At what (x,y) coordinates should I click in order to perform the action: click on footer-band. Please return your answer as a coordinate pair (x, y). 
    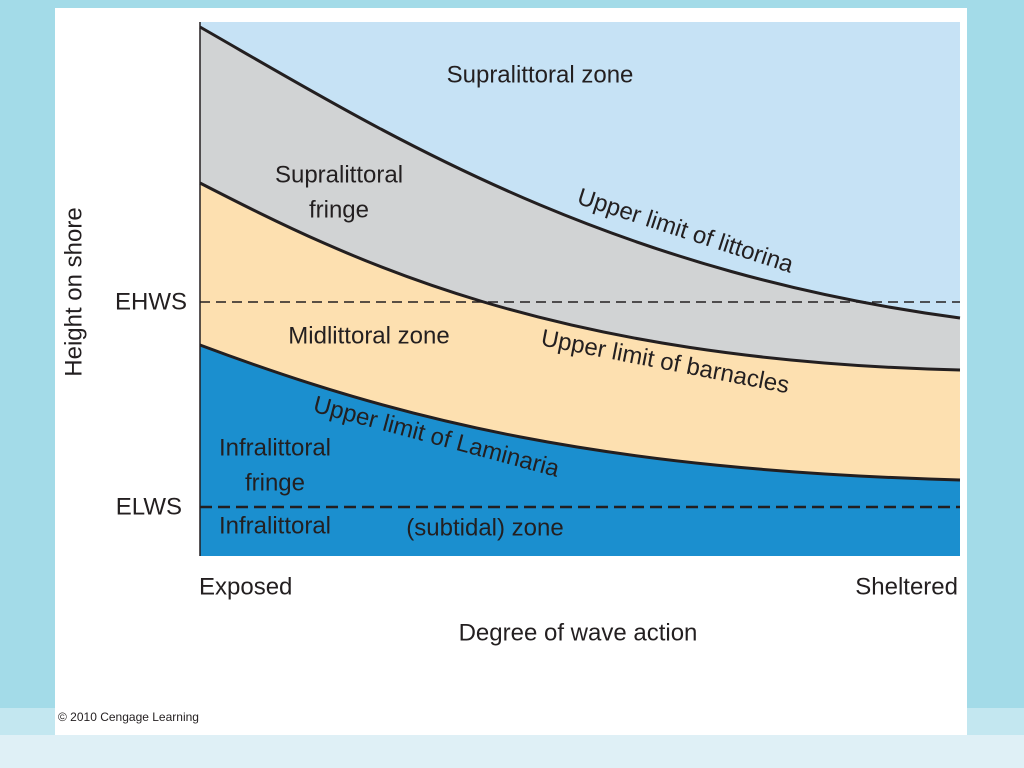
    Looking at the image, I should click on (512, 751).